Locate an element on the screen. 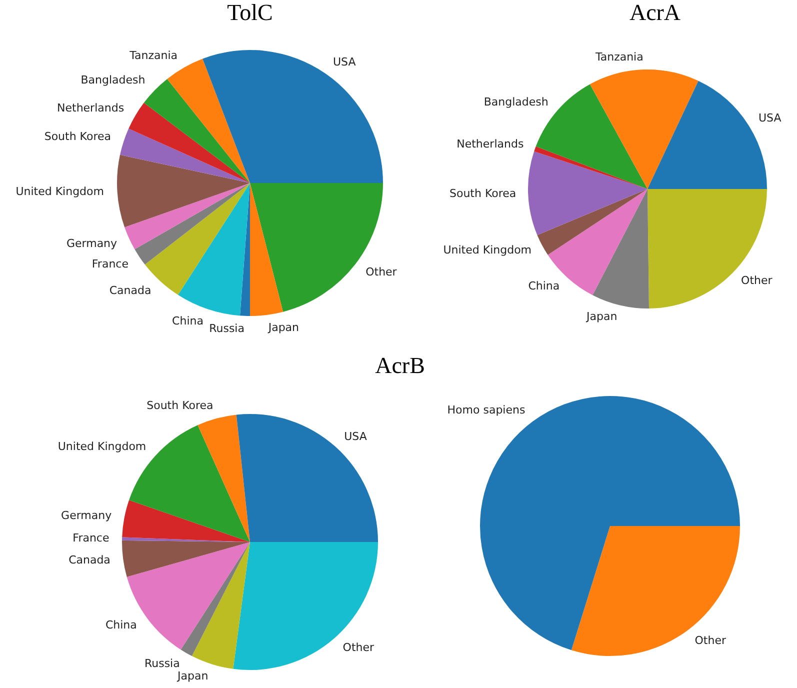 Image resolution: width=797 pixels, height=688 pixels. chart-title: AcrA is located at coordinates (655, 13).